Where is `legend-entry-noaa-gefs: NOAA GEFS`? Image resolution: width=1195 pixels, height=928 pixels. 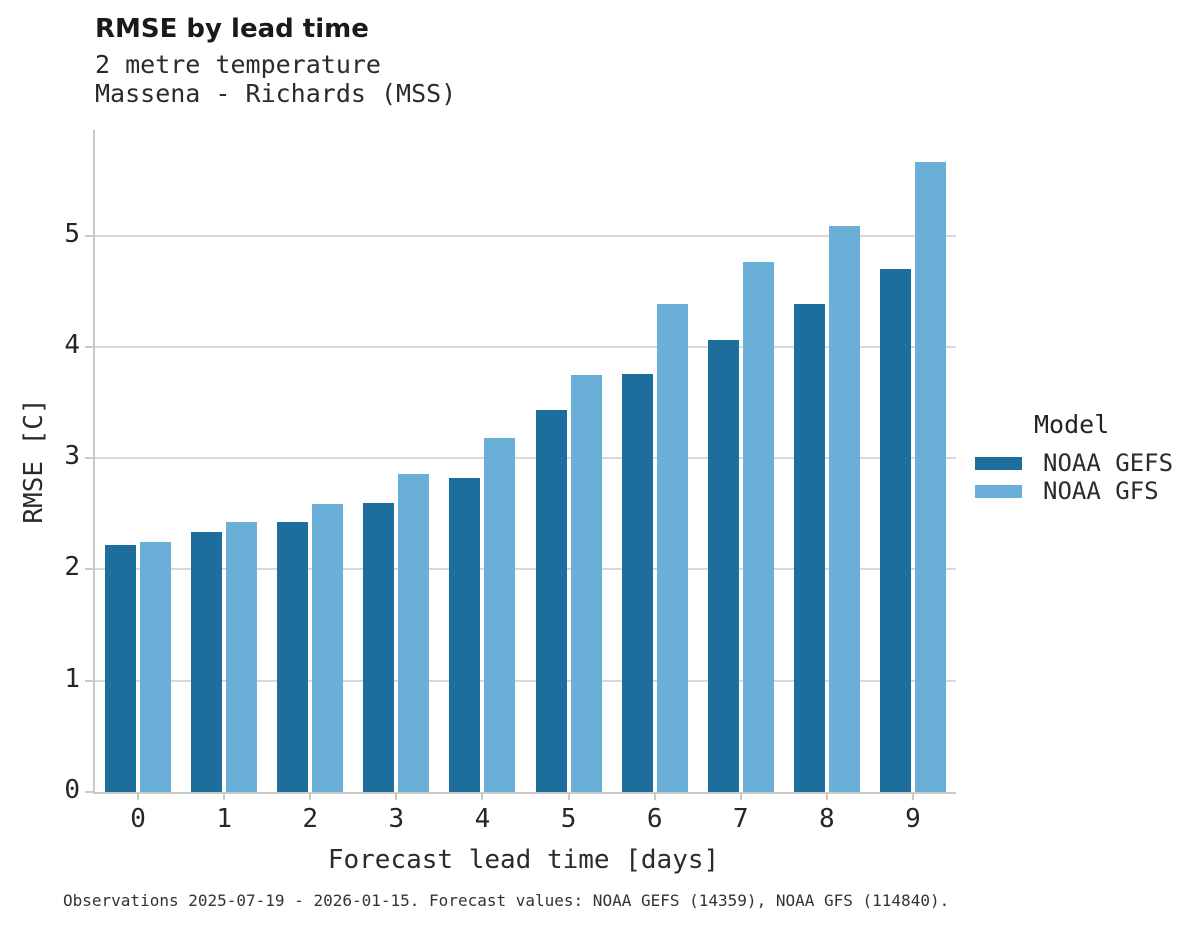
legend-entry-noaa-gefs: NOAA GEFS is located at coordinates (1085, 463).